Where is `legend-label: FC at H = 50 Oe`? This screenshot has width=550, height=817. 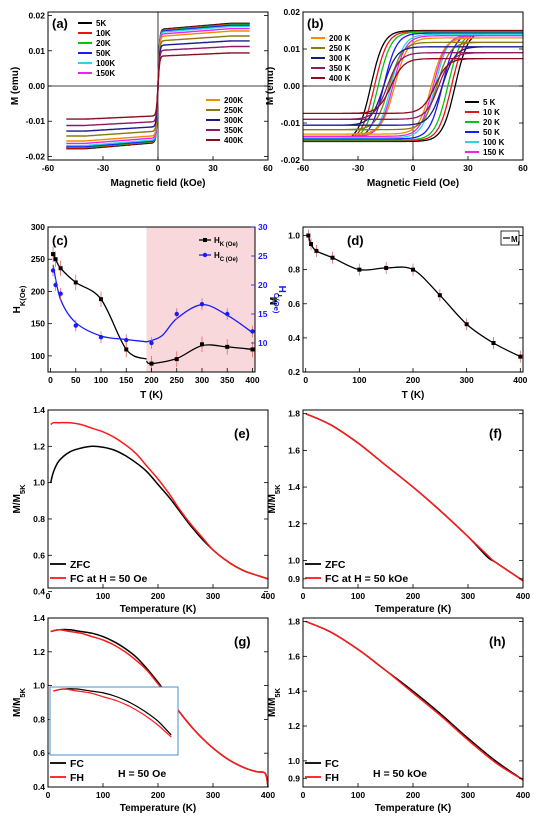
legend-label: FC at H = 50 Oe is located at coordinates (108, 579).